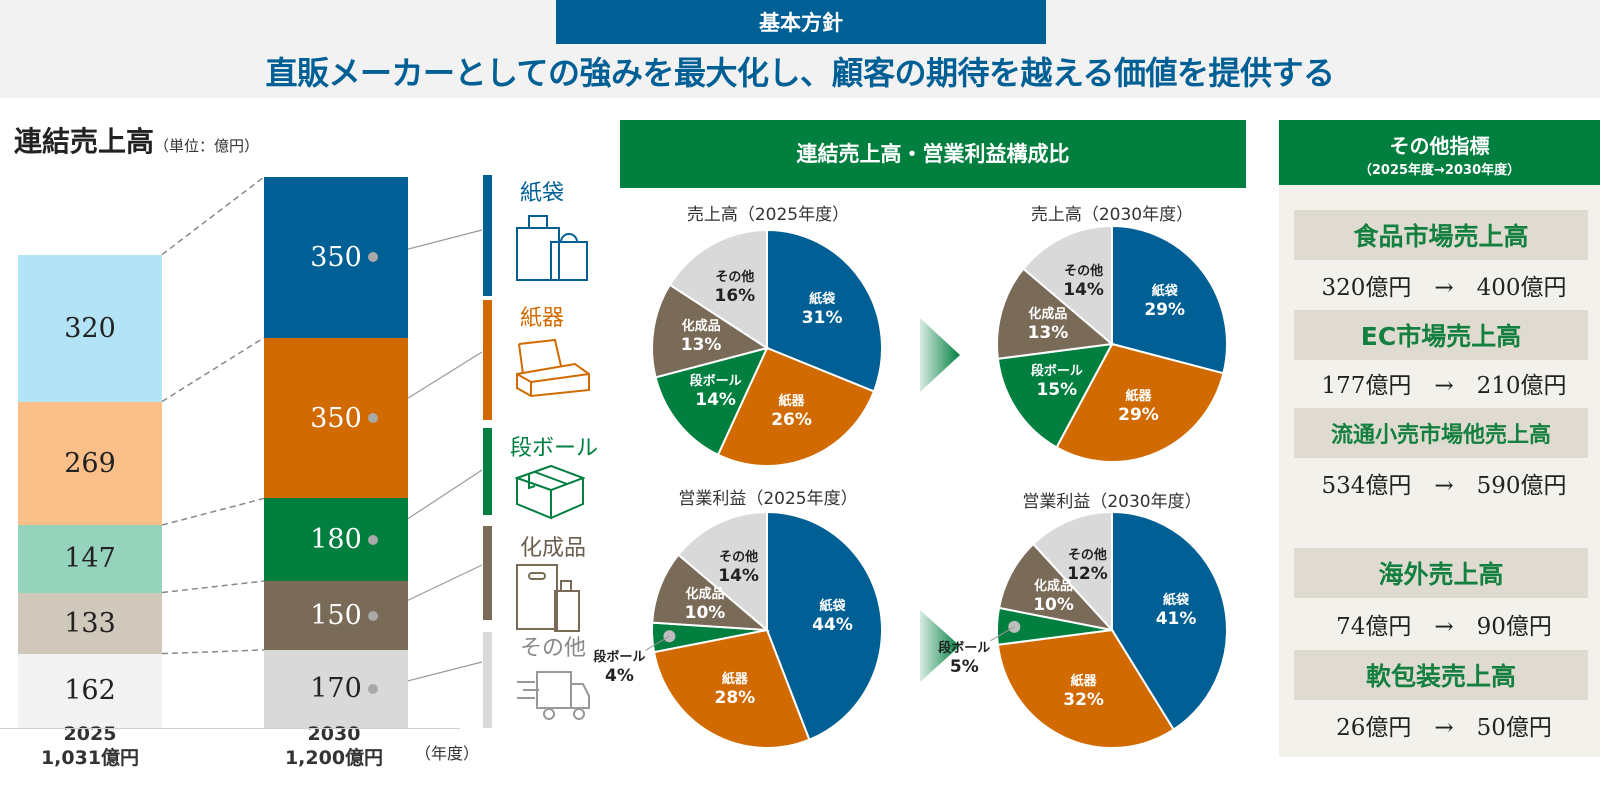 The image size is (1600, 792). I want to click on kpi-item-value: 320億円 → 400億円, so click(1444, 288).